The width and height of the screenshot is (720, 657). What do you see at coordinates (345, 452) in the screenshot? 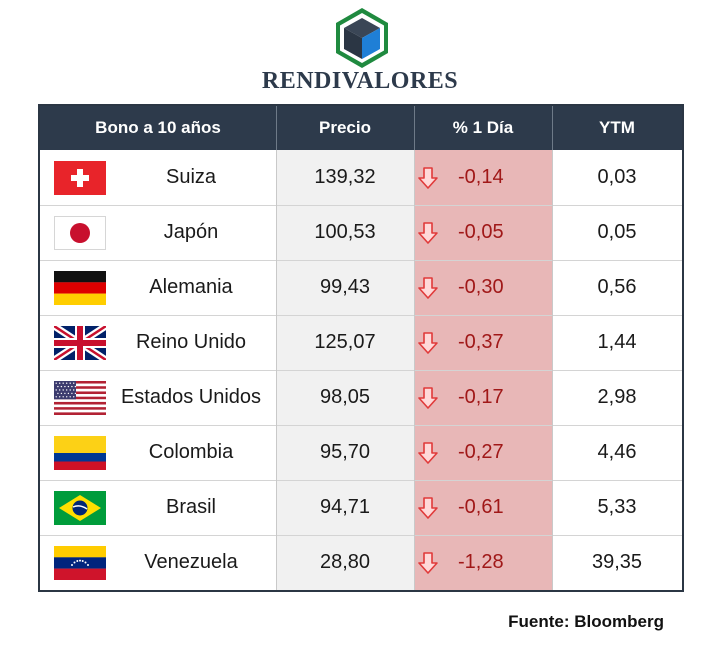
I see `price-cell: 95,70` at bounding box center [345, 452].